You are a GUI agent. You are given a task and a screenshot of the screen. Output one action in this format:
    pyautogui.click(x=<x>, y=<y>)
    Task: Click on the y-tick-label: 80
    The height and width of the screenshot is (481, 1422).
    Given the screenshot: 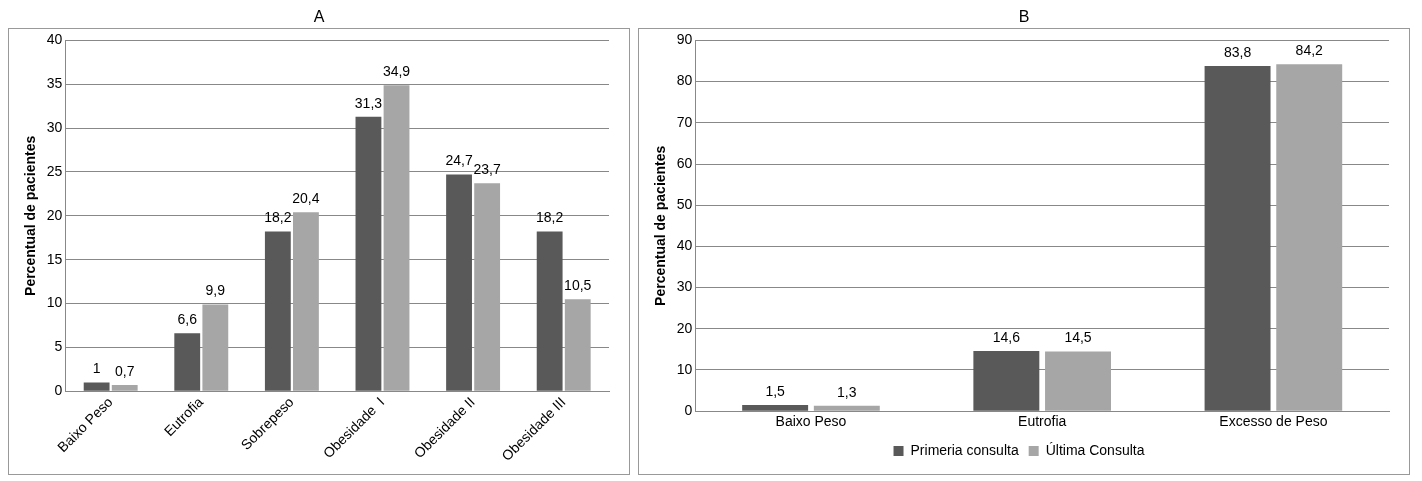 What is the action you would take?
    pyautogui.click(x=684, y=80)
    